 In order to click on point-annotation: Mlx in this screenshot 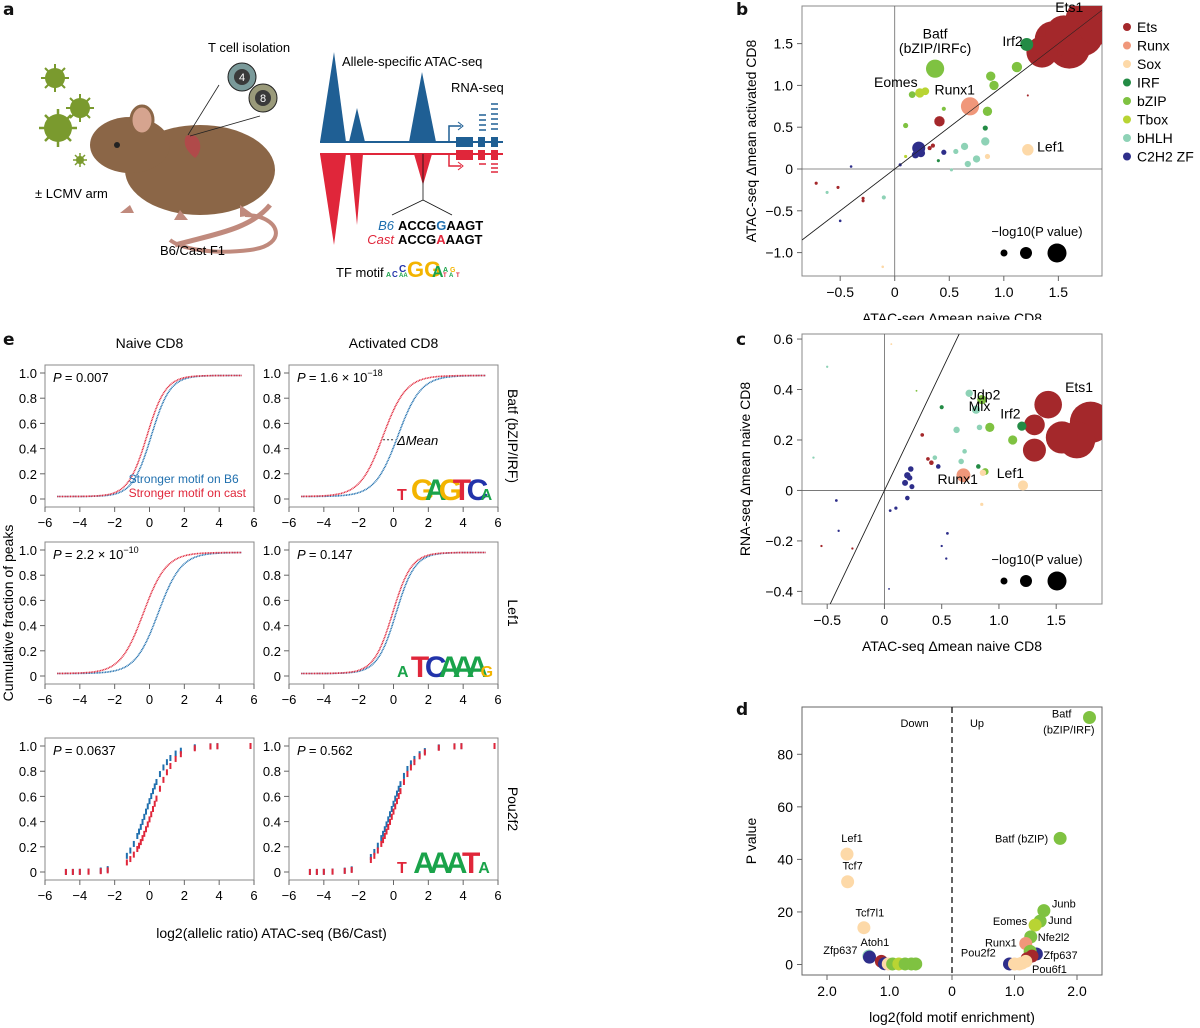, I will do `click(980, 406)`.